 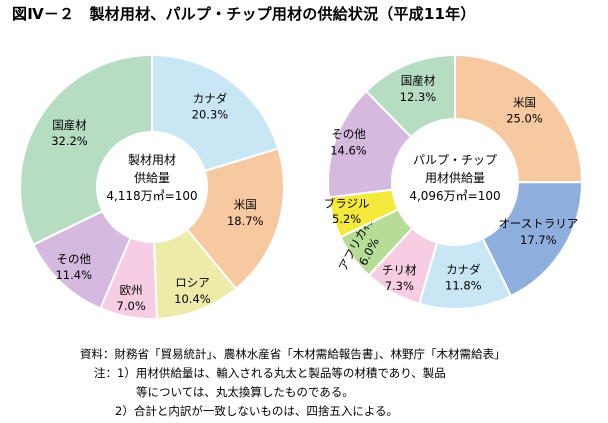 What do you see at coordinates (210, 98) in the screenshot?
I see `lumber-slice-name-0: カナダ` at bounding box center [210, 98].